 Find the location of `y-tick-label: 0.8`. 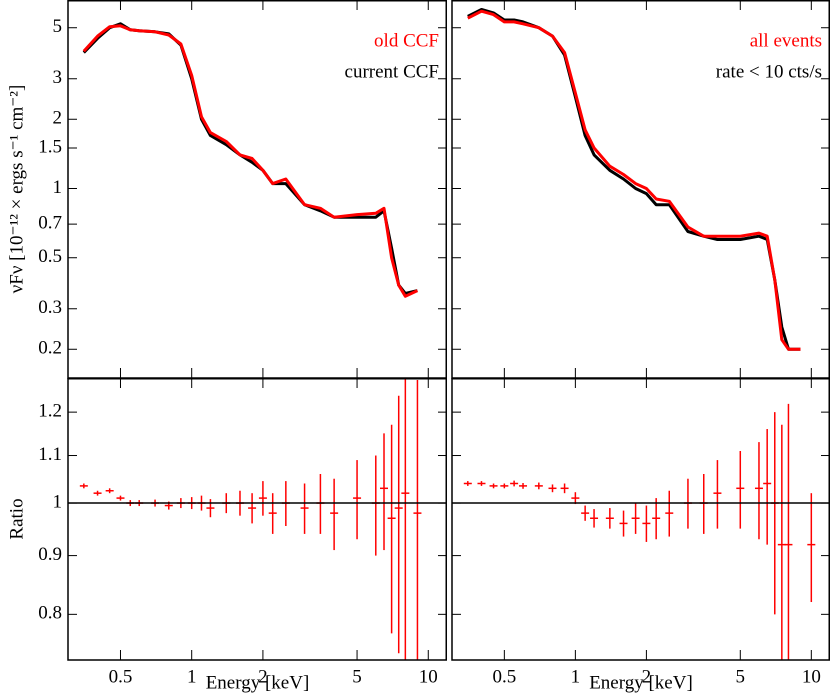

y-tick-label: 0.8 is located at coordinates (50, 613).